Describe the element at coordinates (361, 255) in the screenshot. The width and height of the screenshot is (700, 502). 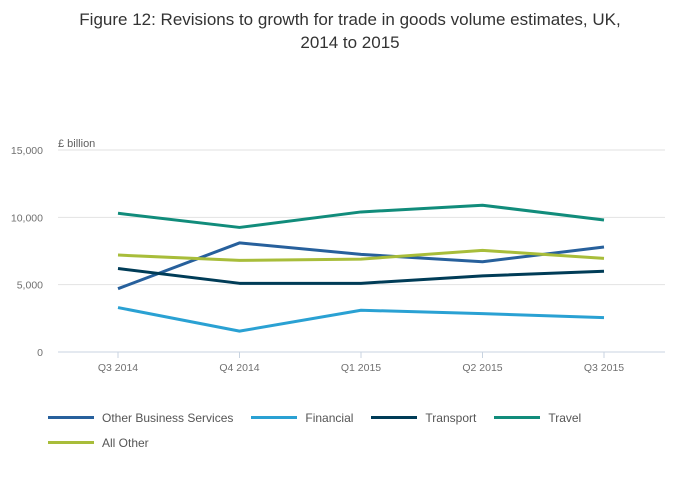
I see `series-line-all-other` at that location.